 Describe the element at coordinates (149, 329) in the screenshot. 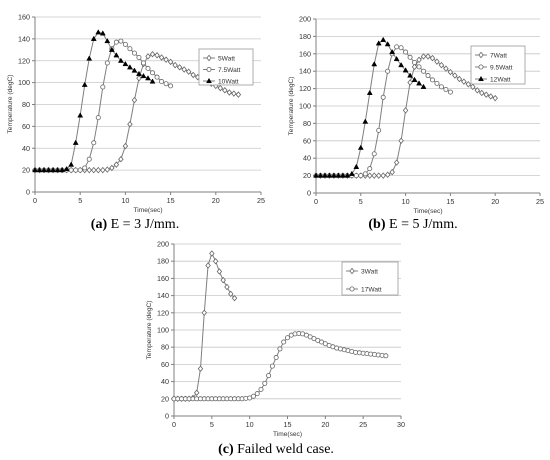

I see `y-axis-title: Temperature (degC)` at that location.